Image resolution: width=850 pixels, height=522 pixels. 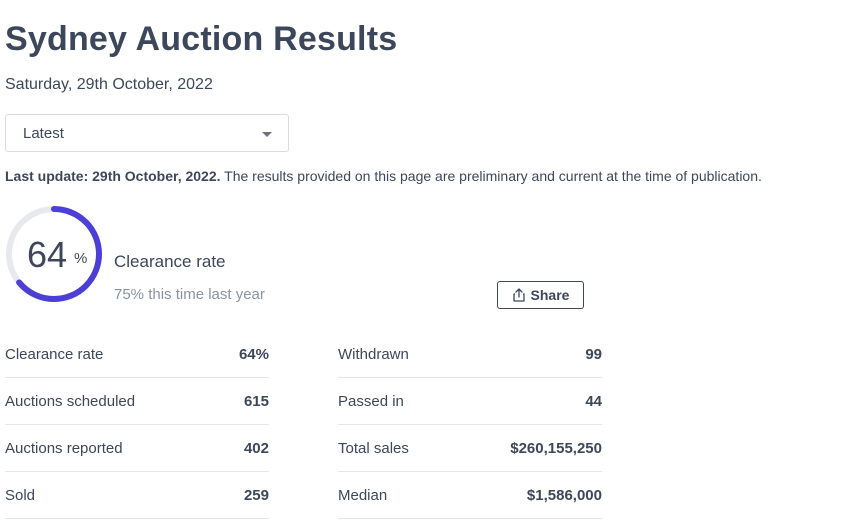 What do you see at coordinates (470, 495) in the screenshot?
I see `stat-row: Median $1,586,000` at bounding box center [470, 495].